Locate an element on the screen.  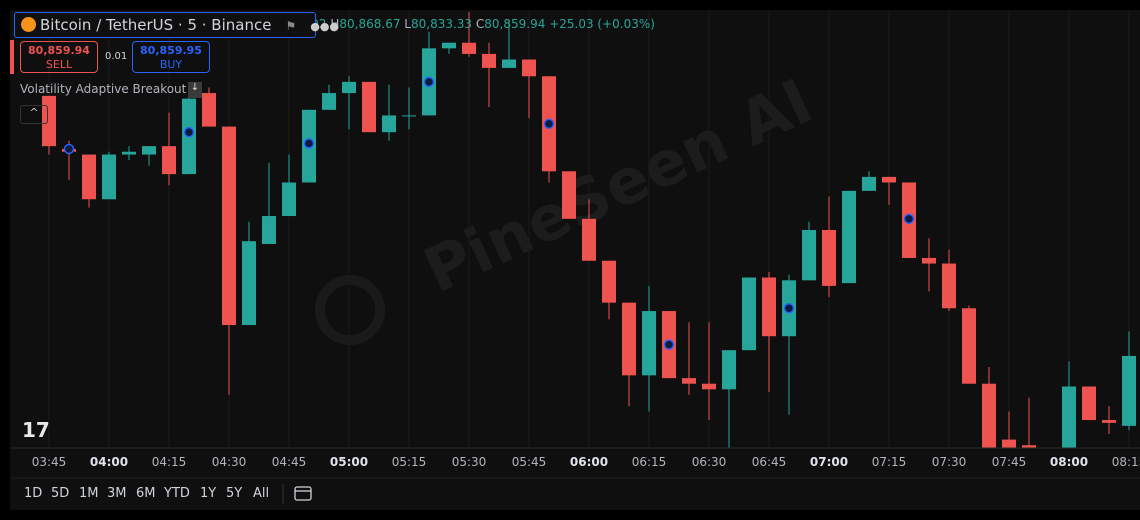
x-tick-label: 05:00 is located at coordinates (349, 462).